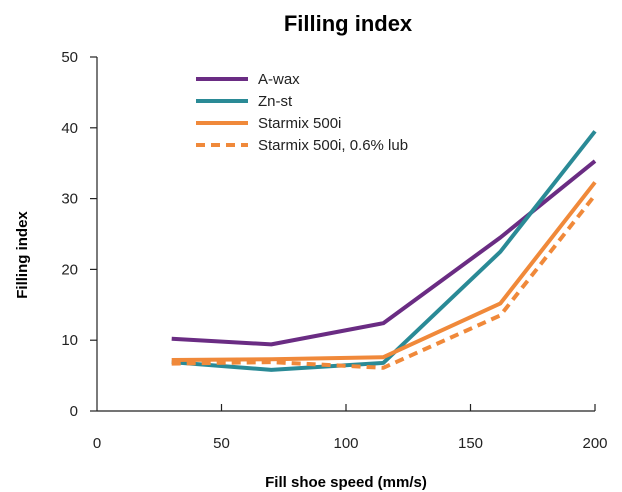  I want to click on y-tick-label: 0, so click(74, 411).